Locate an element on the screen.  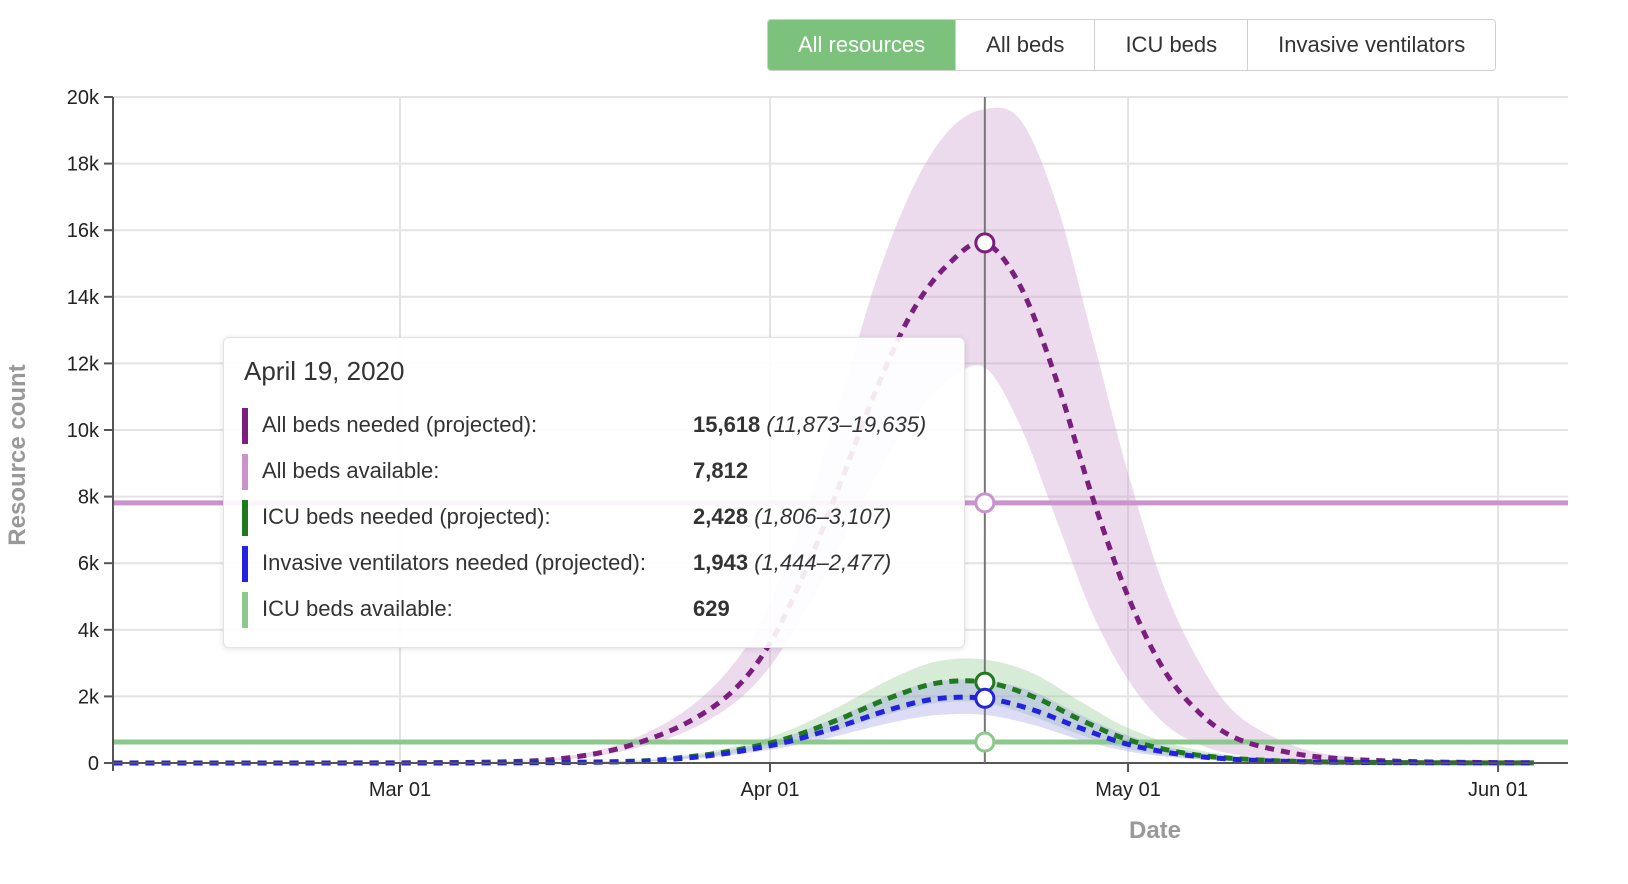
y-tick-label: 14k is located at coordinates (83, 298).